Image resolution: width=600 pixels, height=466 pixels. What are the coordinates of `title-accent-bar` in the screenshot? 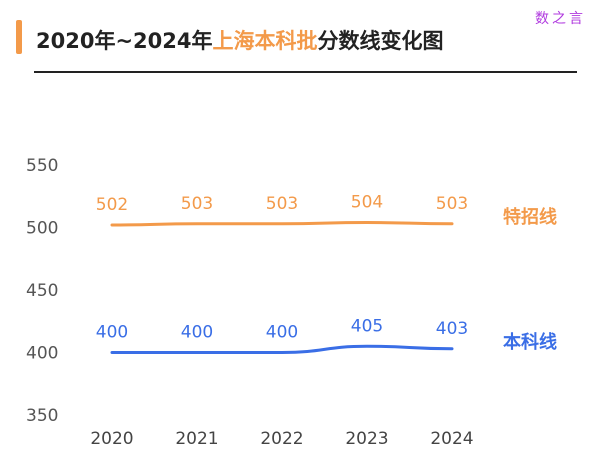 It's located at (19, 37).